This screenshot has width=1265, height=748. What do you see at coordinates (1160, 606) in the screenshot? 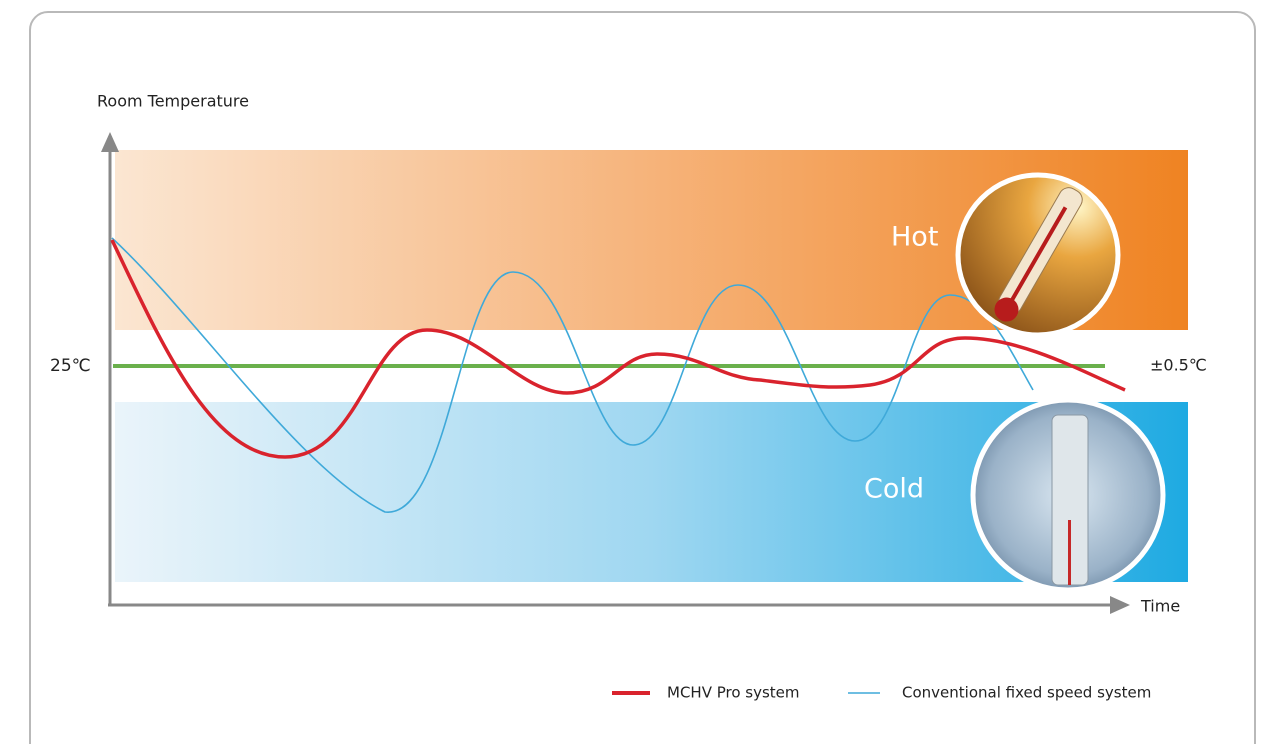
I see `x-axis-label: Time` at bounding box center [1160, 606].